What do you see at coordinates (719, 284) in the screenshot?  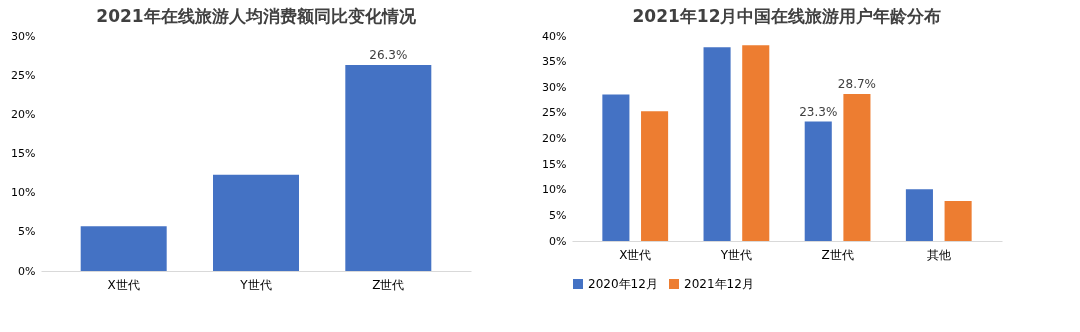 I see `legend-label: 2021年12月` at bounding box center [719, 284].